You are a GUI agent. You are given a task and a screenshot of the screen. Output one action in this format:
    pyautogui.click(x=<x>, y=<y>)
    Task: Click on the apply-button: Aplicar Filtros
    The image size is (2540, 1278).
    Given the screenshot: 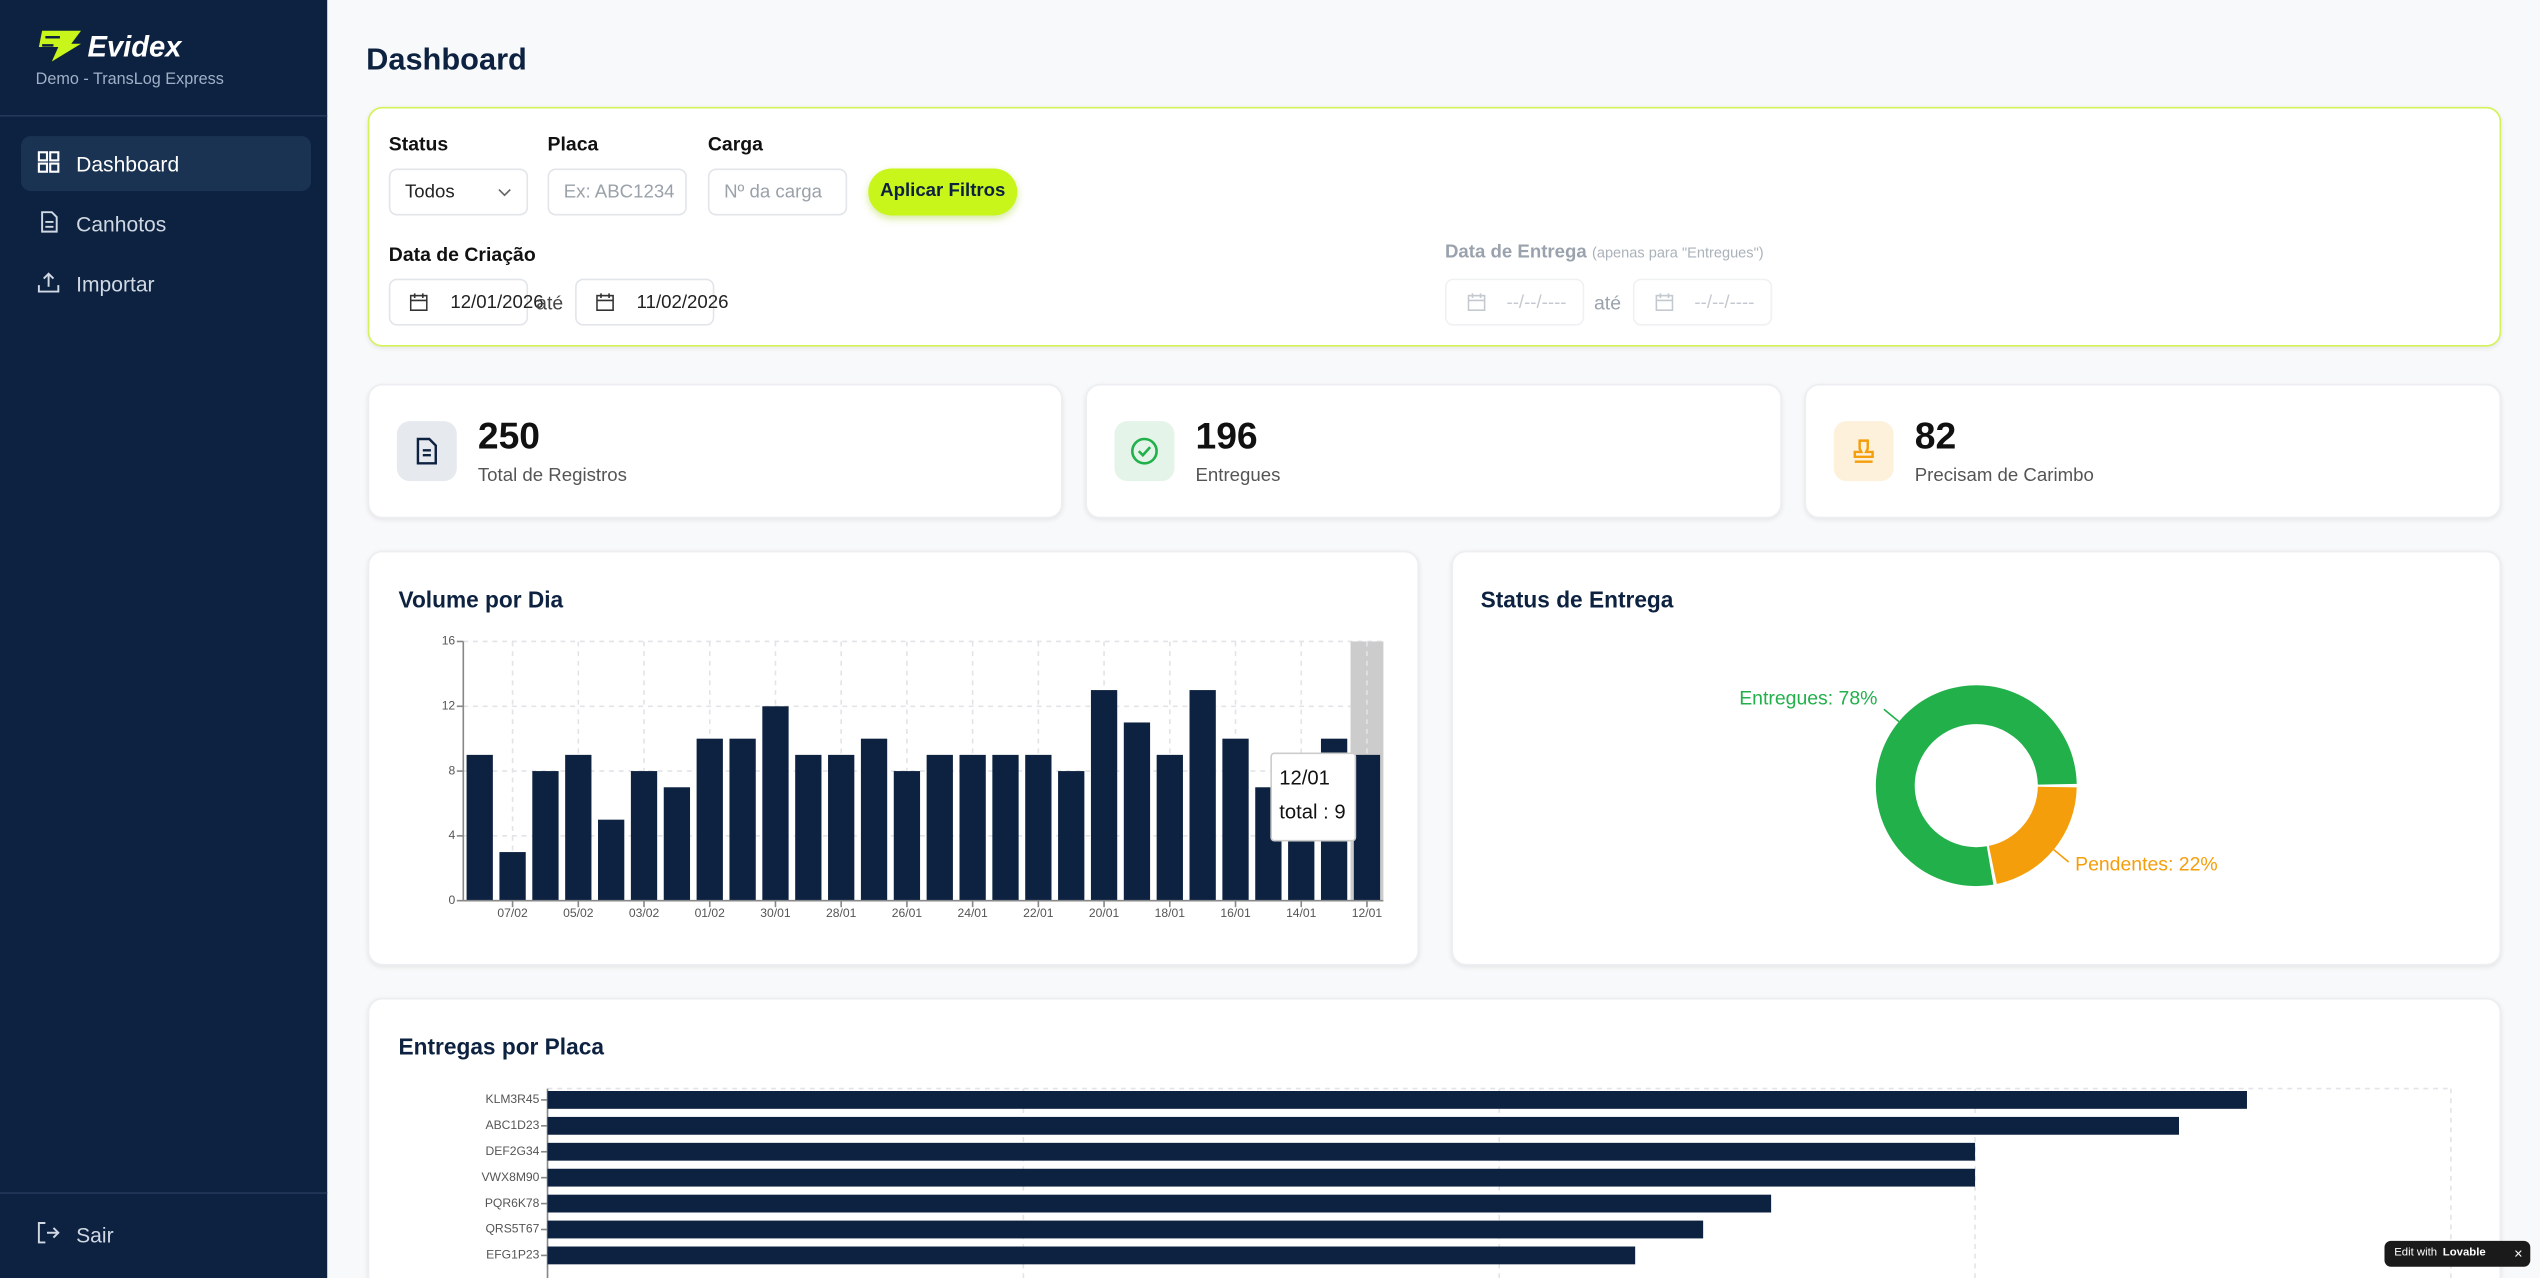 What is the action you would take?
    pyautogui.click(x=943, y=192)
    